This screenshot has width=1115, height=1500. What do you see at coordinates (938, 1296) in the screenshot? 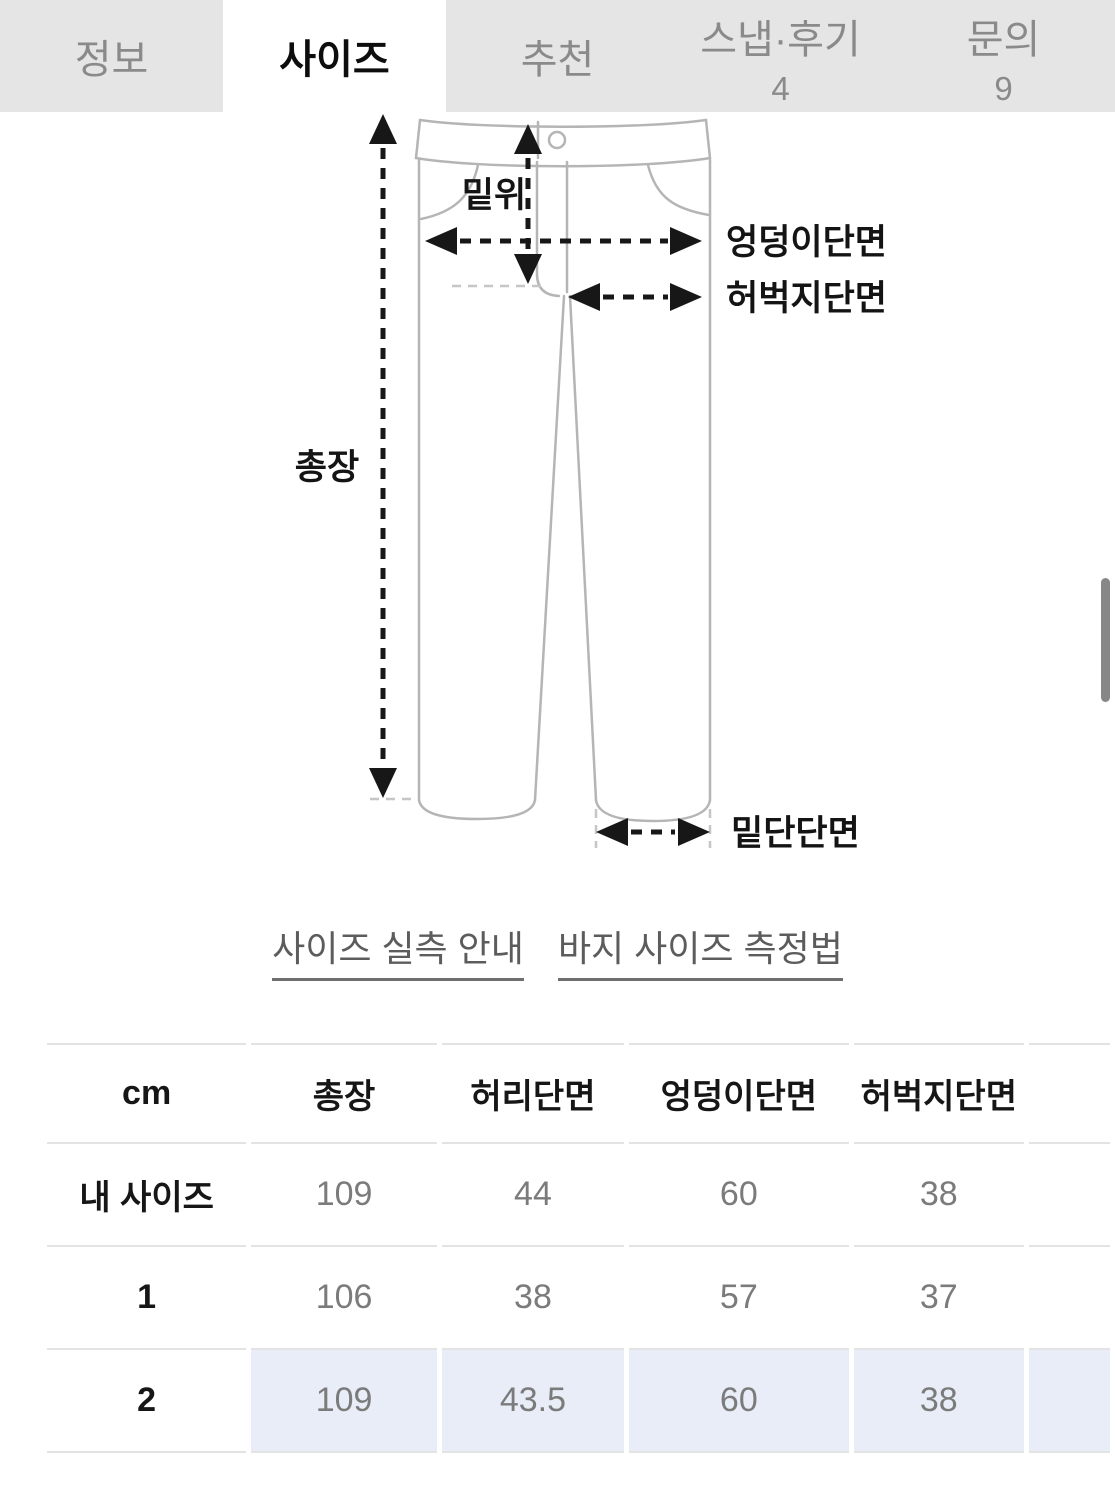
I see `table-cell: 37` at bounding box center [938, 1296].